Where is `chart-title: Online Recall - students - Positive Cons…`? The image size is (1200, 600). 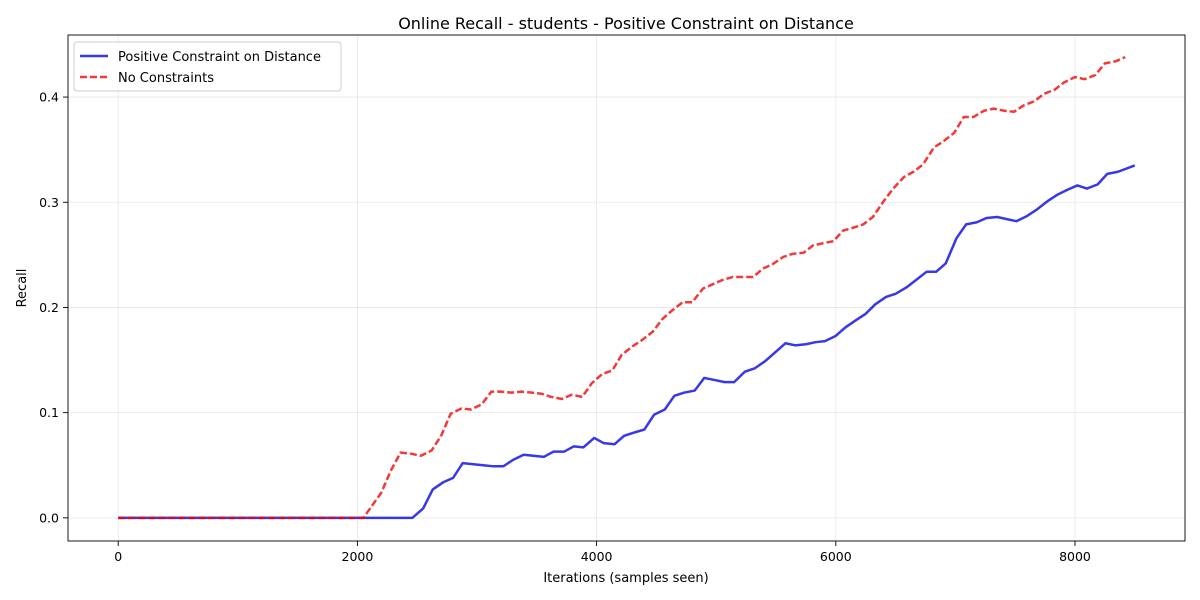
chart-title: Online Recall - students - Positive Cons… is located at coordinates (626, 23).